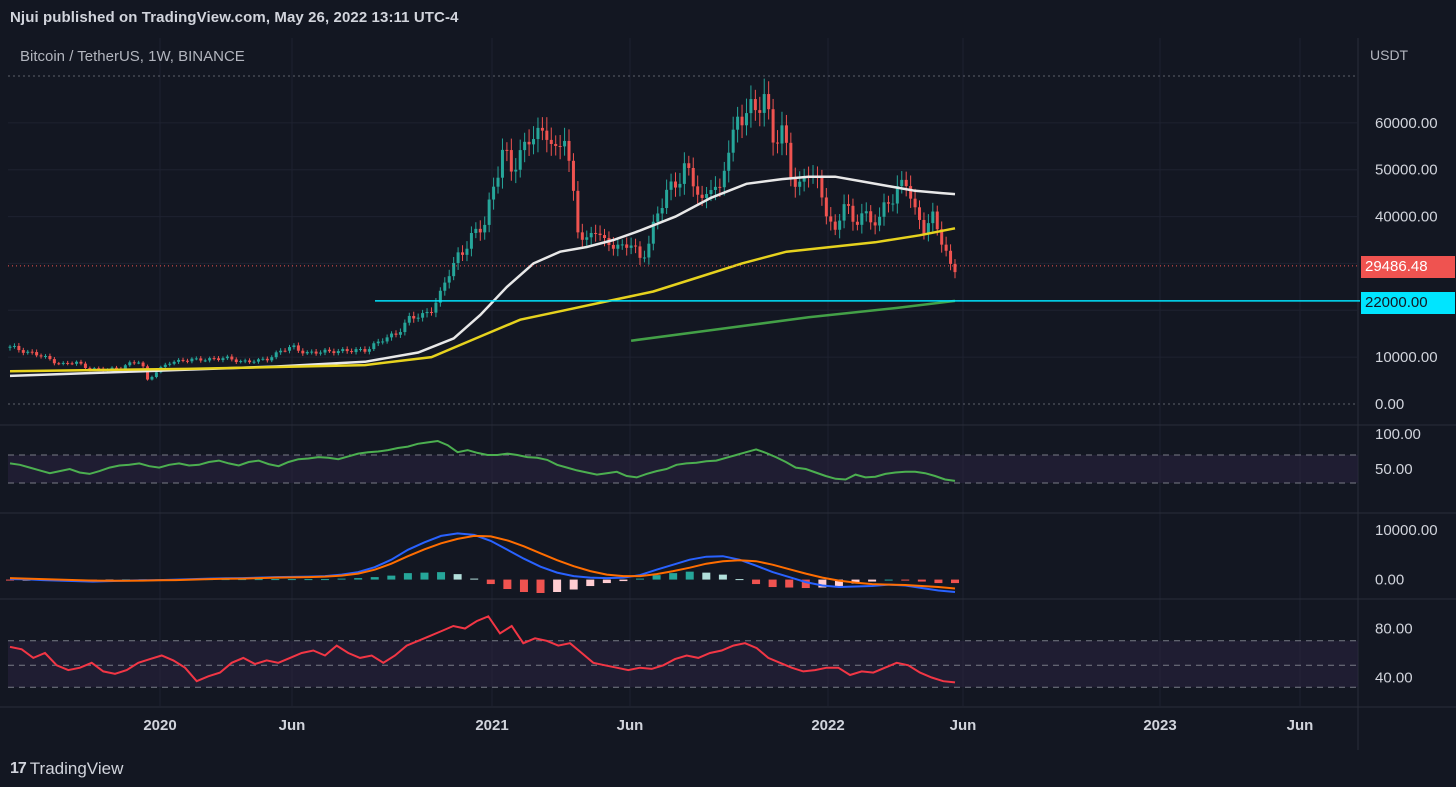 Image resolution: width=1456 pixels, height=787 pixels. I want to click on tradingview-logo-text: TradingView, so click(76, 768).